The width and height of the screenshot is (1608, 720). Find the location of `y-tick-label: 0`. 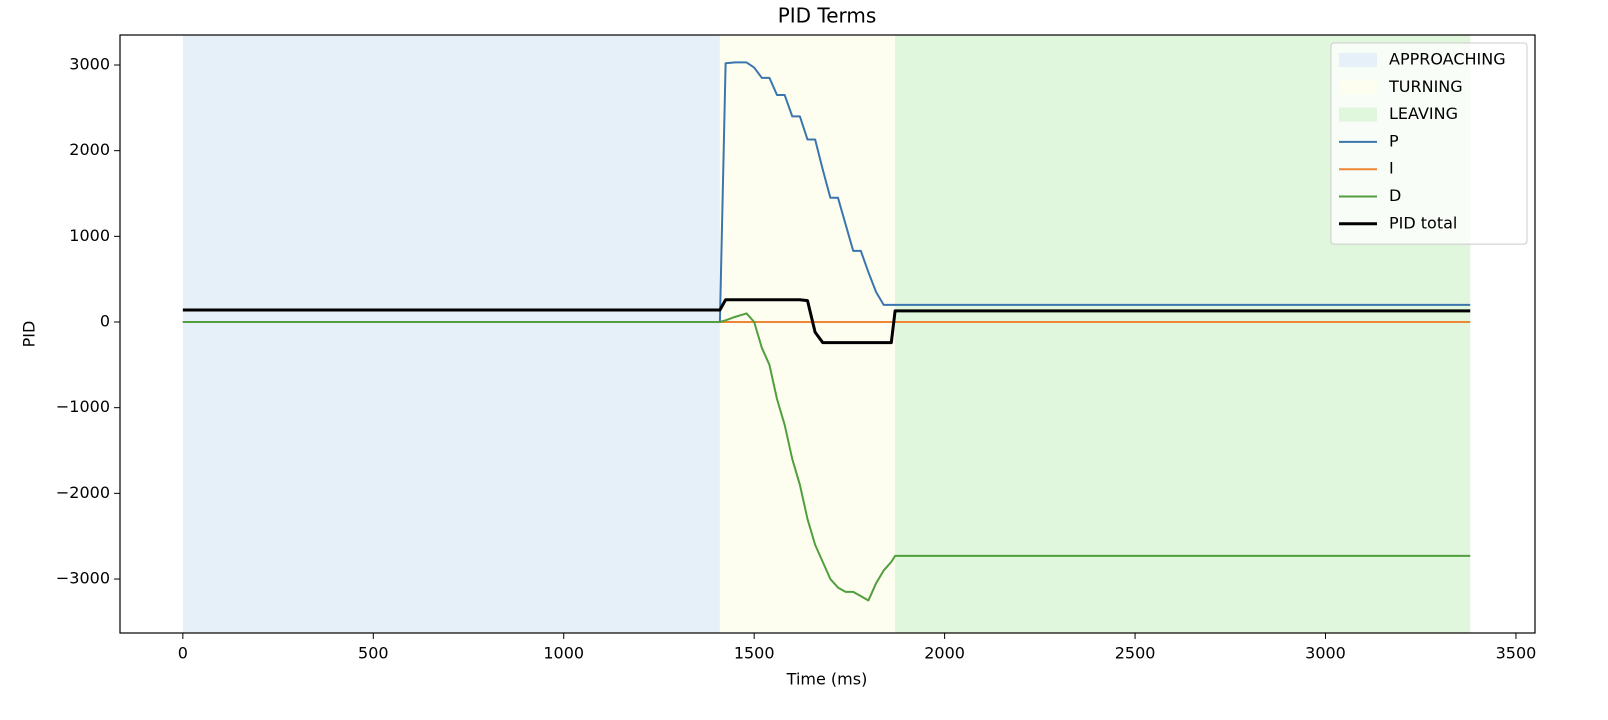

y-tick-label: 0 is located at coordinates (105, 321).